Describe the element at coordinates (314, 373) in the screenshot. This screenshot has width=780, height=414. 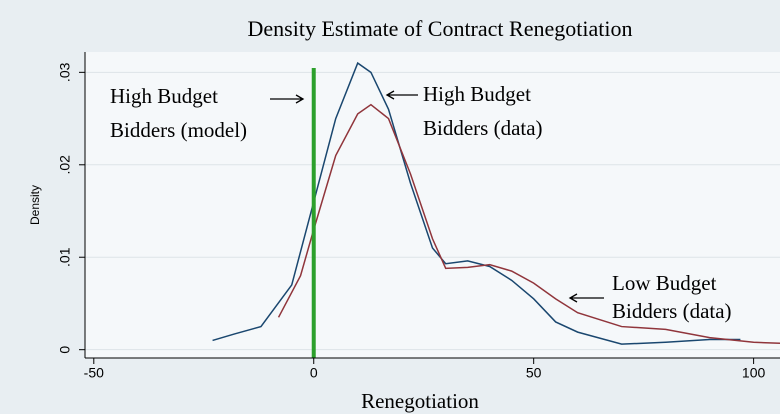
I see `x-tick-label: 0` at that location.